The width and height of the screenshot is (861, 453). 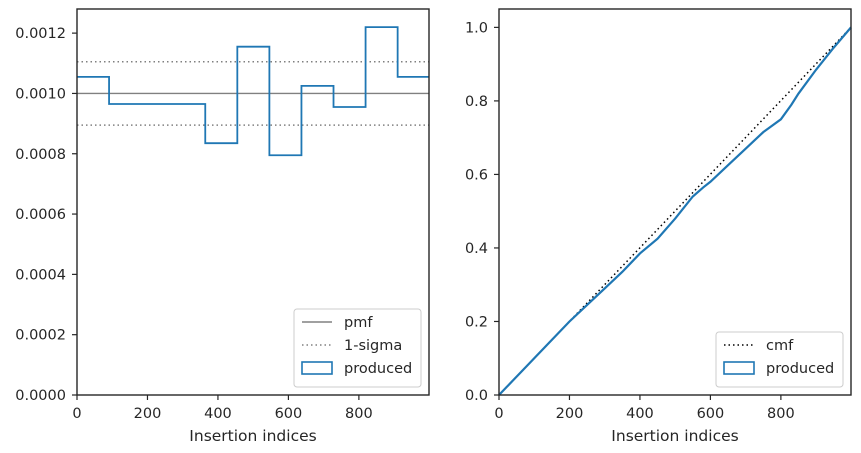 I want to click on y-tick-label: 0.6, so click(x=476, y=175).